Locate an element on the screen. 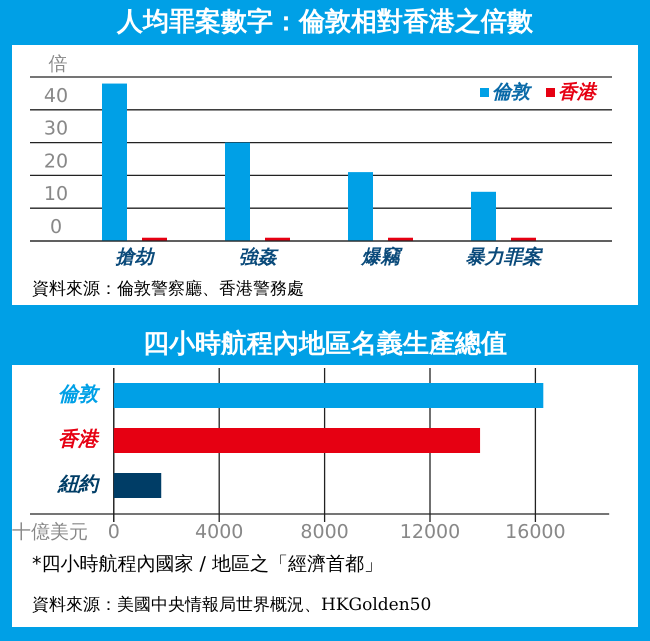  source-note: 資料來源：美國中央情報局世界概況、HKGolden50 is located at coordinates (232, 605).